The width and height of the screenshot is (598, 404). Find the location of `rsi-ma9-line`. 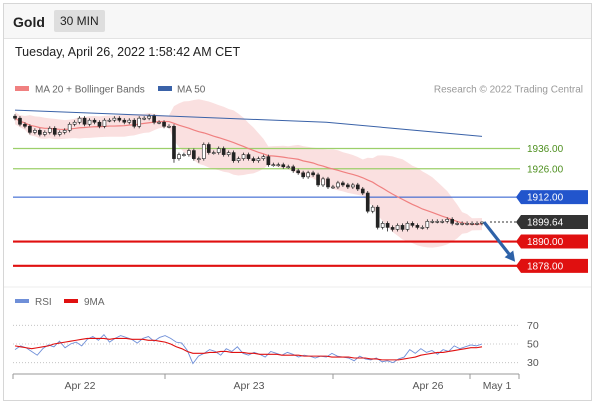

rsi-ma9-line is located at coordinates (248, 349).